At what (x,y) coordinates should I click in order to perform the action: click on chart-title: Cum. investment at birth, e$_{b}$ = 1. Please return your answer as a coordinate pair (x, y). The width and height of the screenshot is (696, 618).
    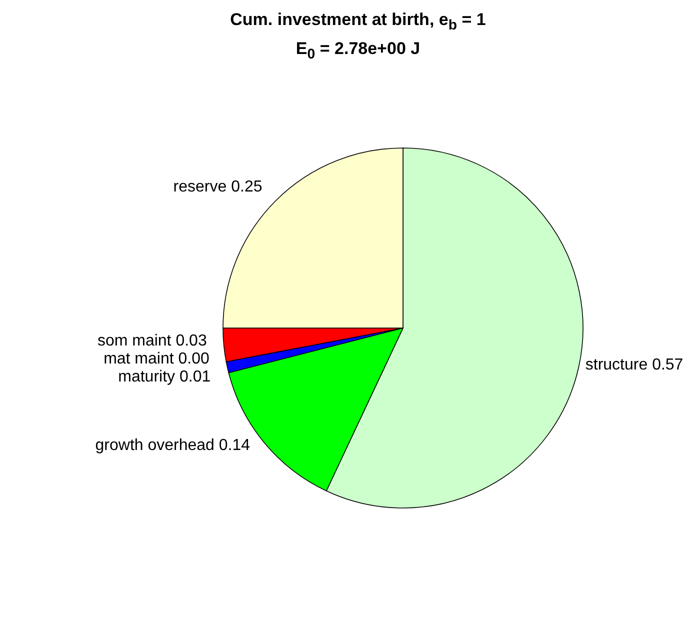
    Looking at the image, I should click on (358, 22).